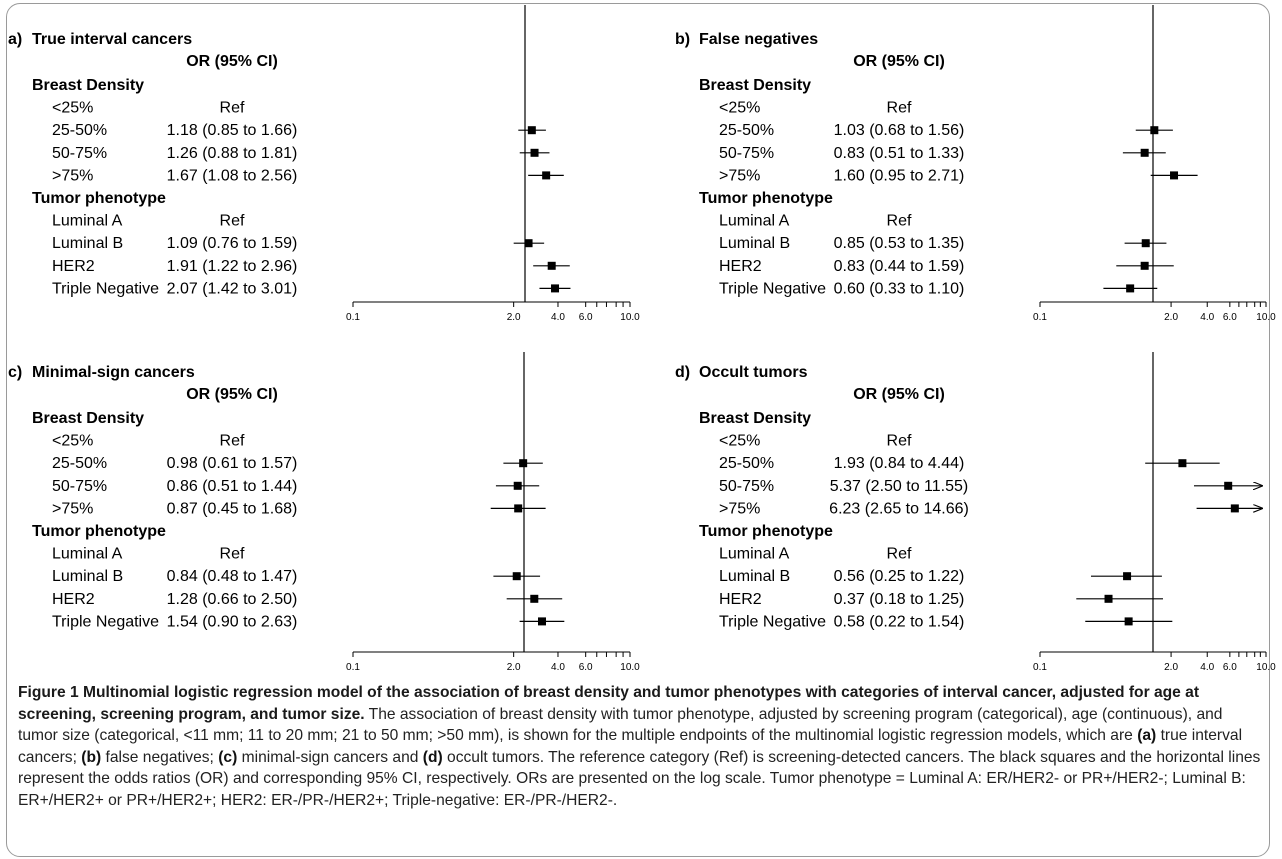 This screenshot has height=859, width=1282. I want to click on panel-b-g1-r1-point, so click(1145, 243).